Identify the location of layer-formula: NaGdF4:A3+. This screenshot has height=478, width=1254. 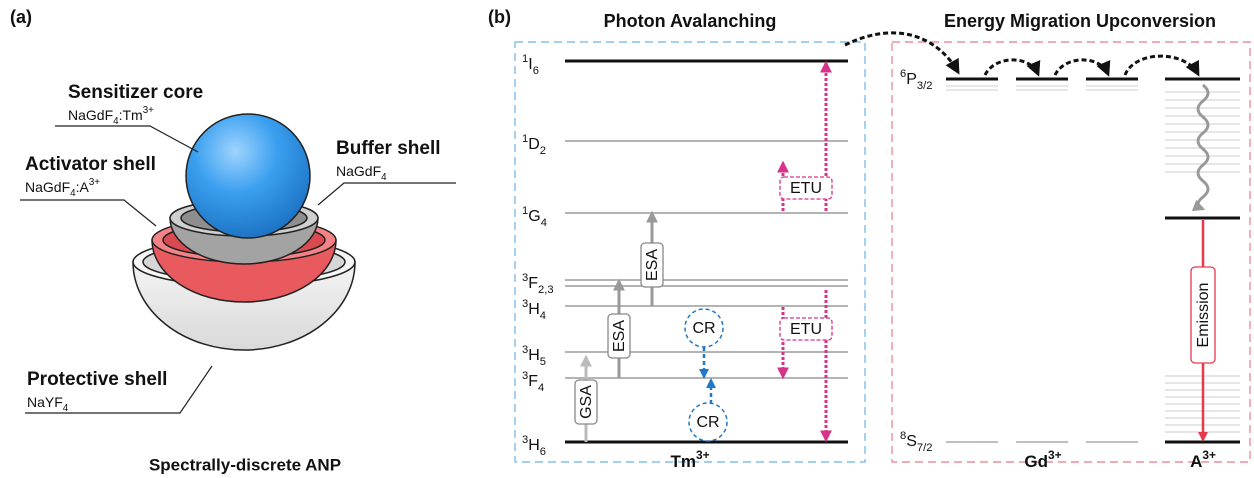
(62, 188).